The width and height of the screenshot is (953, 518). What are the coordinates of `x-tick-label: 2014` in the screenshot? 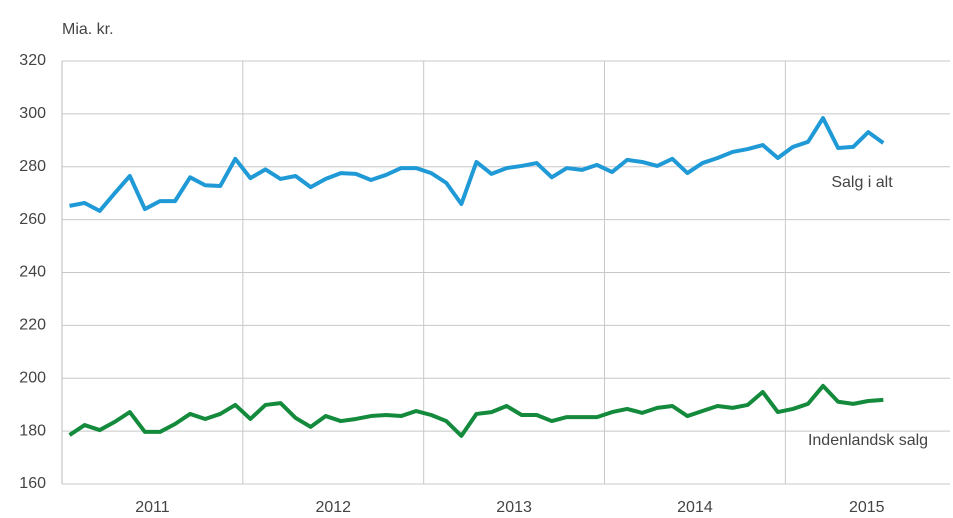 It's located at (695, 507).